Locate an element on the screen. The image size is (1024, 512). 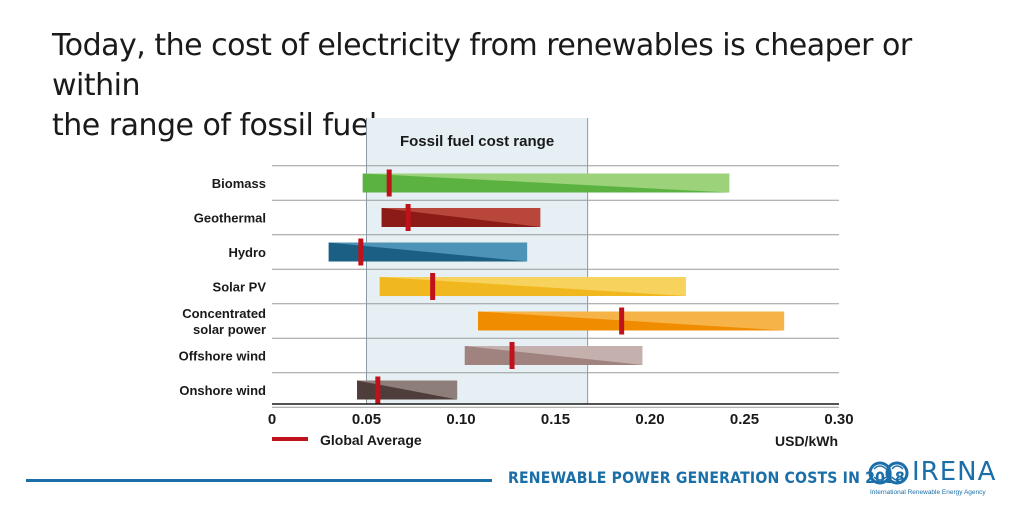
range-bar-biomass is located at coordinates (546, 183).